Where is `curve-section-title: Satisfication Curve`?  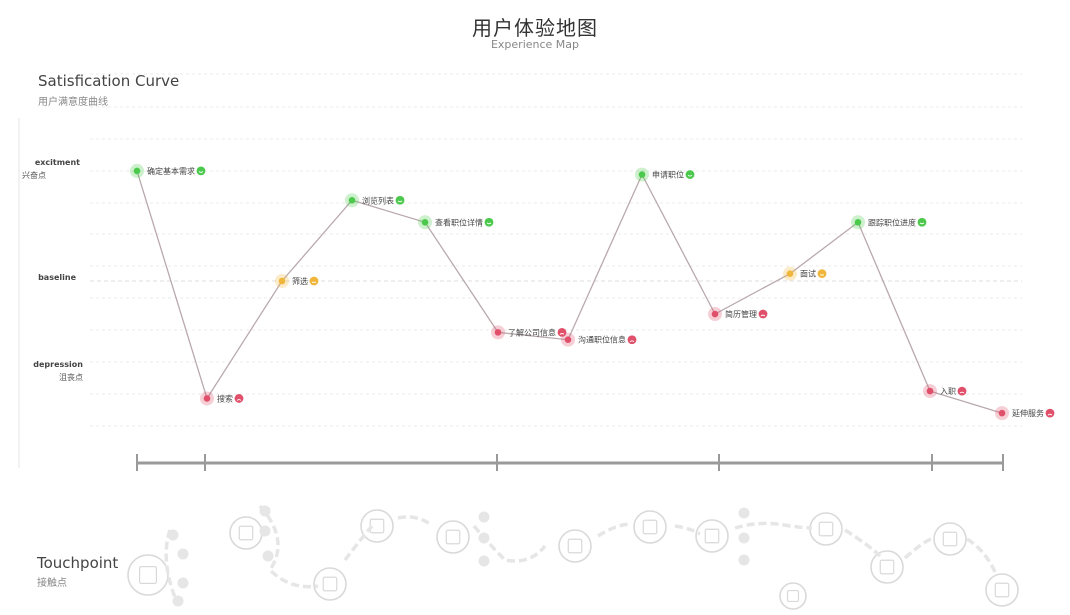 curve-section-title: Satisfication Curve is located at coordinates (109, 81).